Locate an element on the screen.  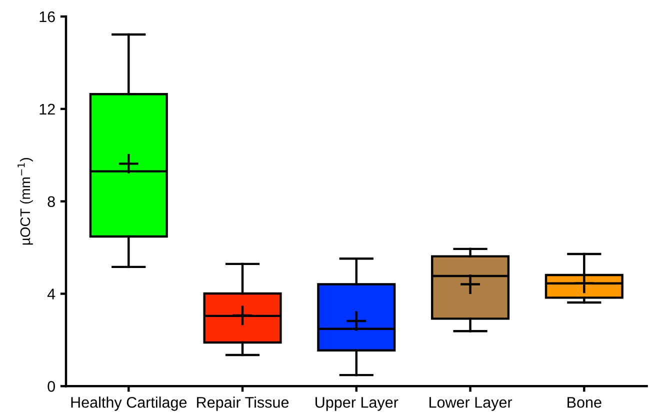
x-tick-label: Lower Layer is located at coordinates (471, 404).